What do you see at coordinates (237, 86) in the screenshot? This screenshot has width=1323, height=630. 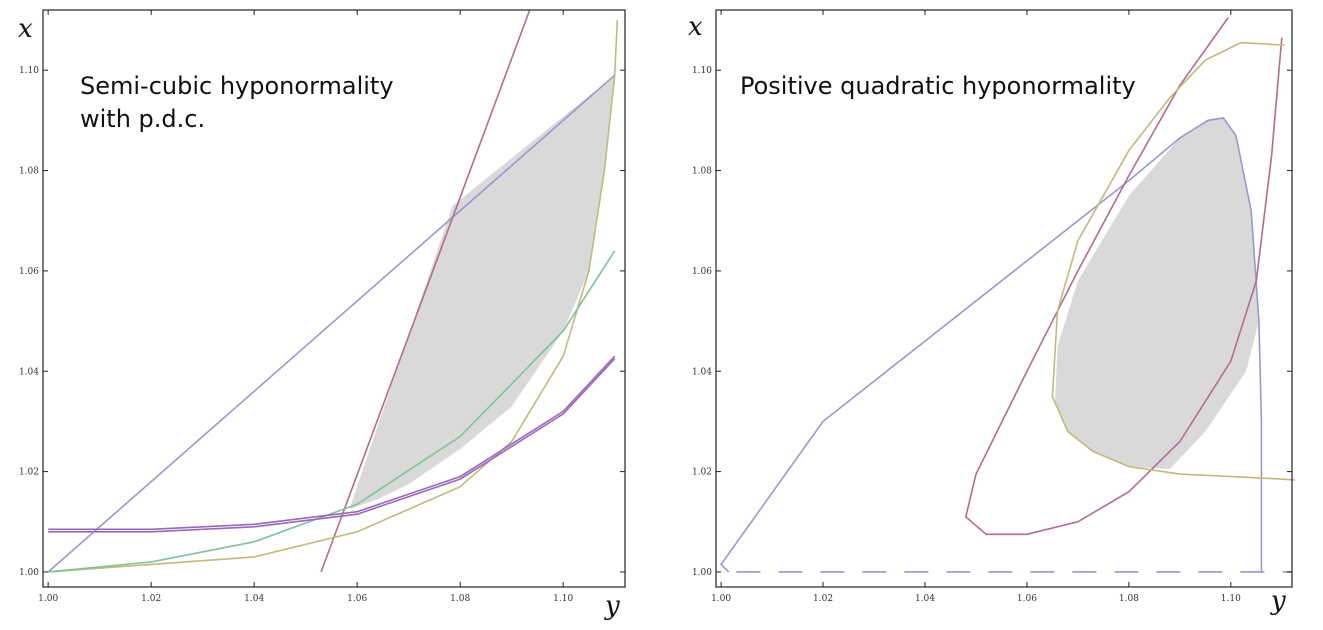 I see `annotation-line-1: Semi-cubic hyponormality` at bounding box center [237, 86].